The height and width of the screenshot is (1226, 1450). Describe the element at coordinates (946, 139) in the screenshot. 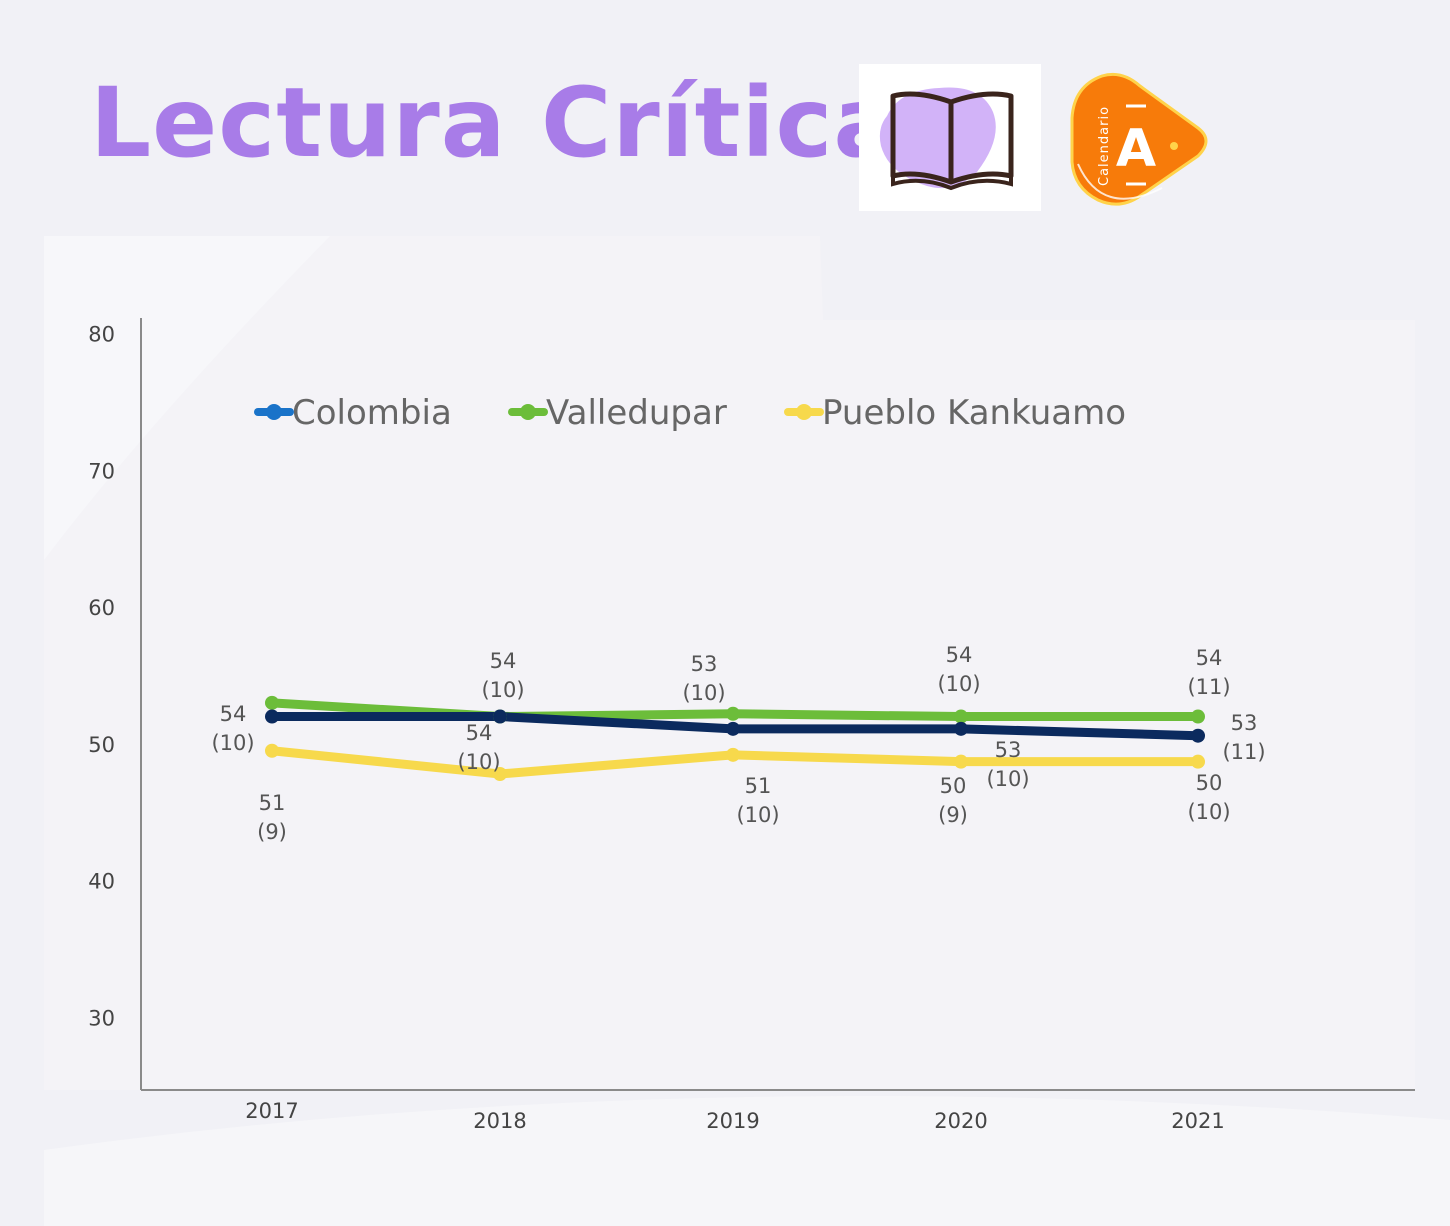

I see `open-book-icon` at that location.